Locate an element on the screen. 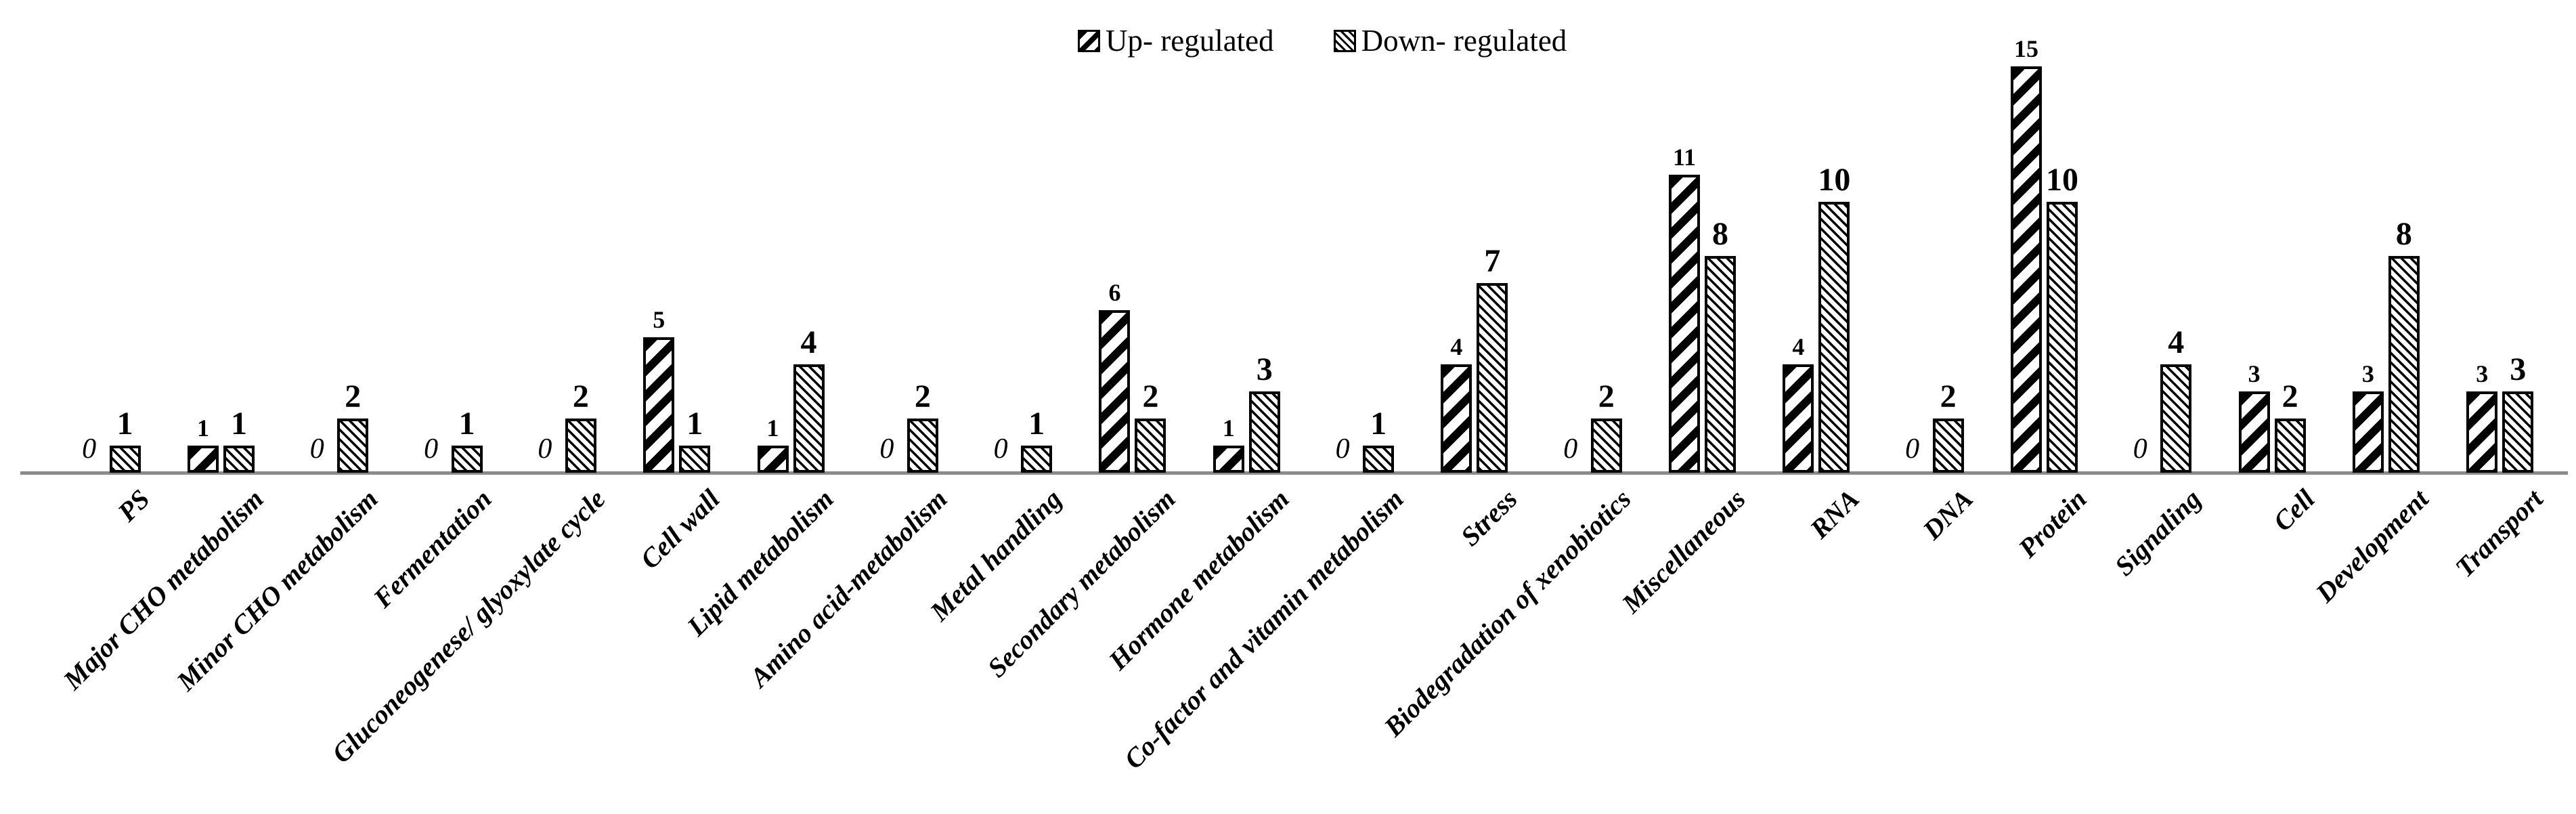 The height and width of the screenshot is (814, 2576). category-group: 3 2 Cell is located at coordinates (2272, 268).